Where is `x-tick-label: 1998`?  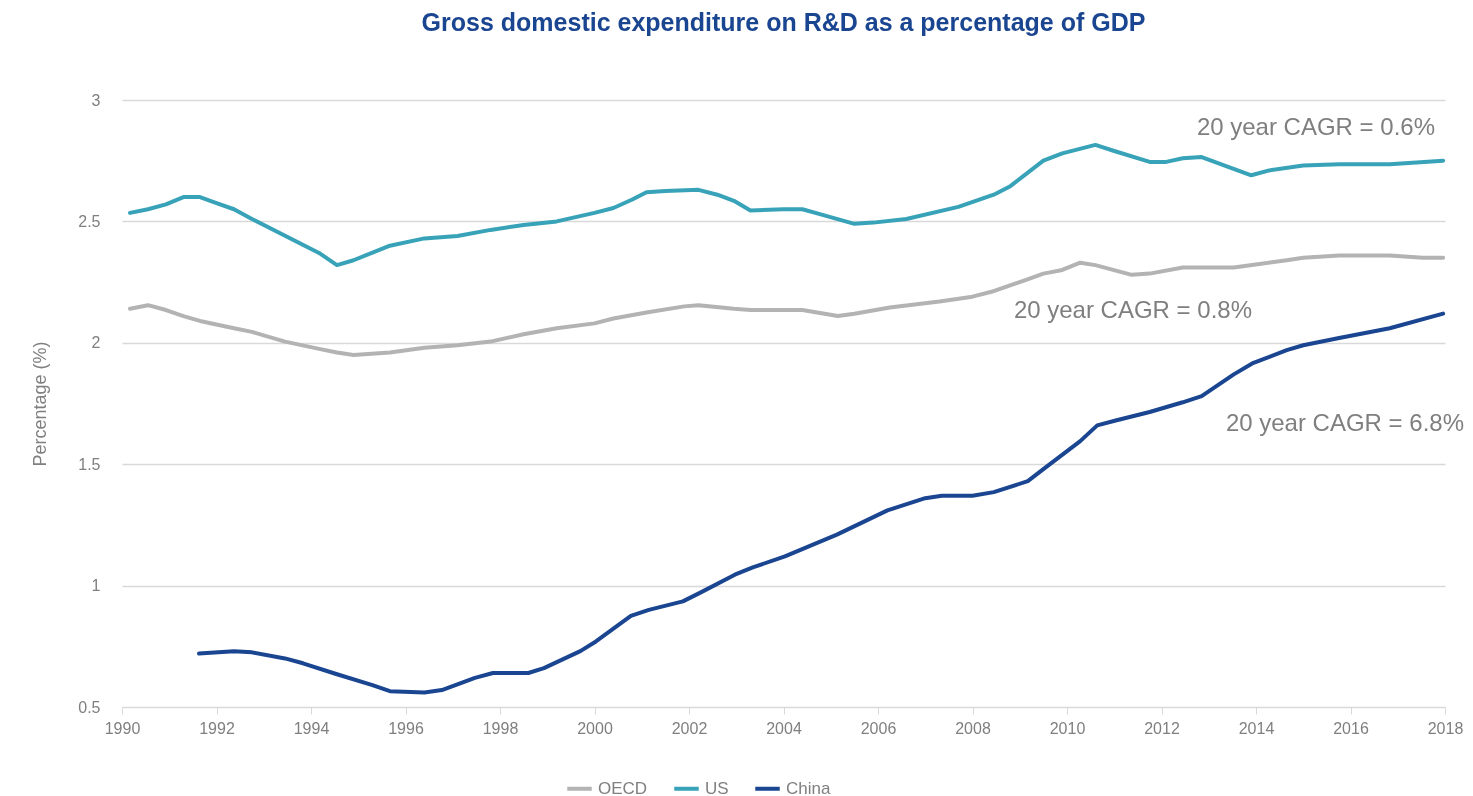 x-tick-label: 1998 is located at coordinates (500, 728).